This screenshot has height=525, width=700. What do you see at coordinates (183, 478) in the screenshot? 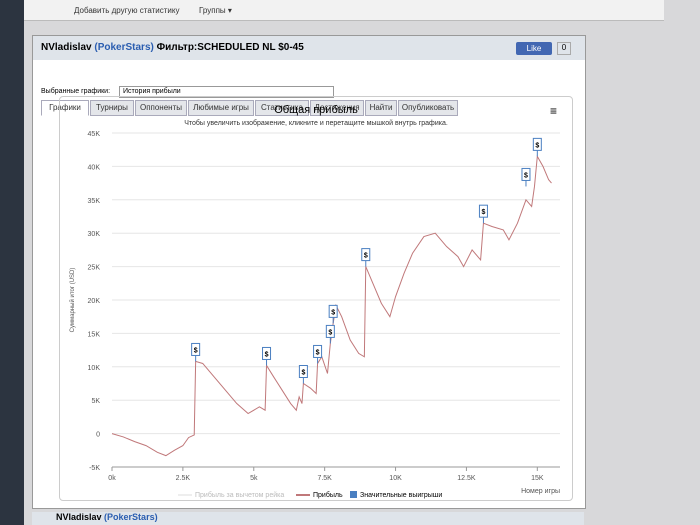
I see `x-tick-label: 2.5K` at bounding box center [183, 478].